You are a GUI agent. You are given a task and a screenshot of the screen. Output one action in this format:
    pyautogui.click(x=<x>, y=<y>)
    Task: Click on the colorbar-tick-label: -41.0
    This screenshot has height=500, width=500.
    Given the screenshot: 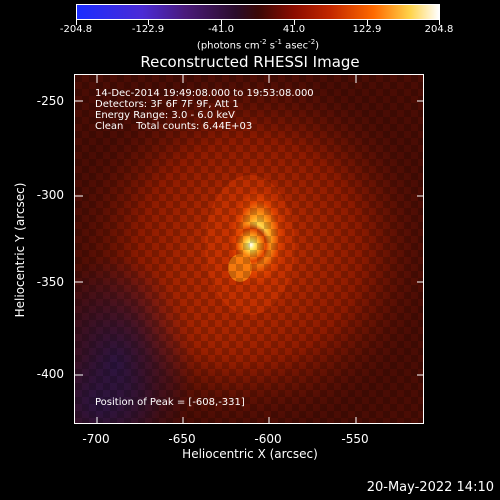 What is the action you would take?
    pyautogui.click(x=221, y=29)
    